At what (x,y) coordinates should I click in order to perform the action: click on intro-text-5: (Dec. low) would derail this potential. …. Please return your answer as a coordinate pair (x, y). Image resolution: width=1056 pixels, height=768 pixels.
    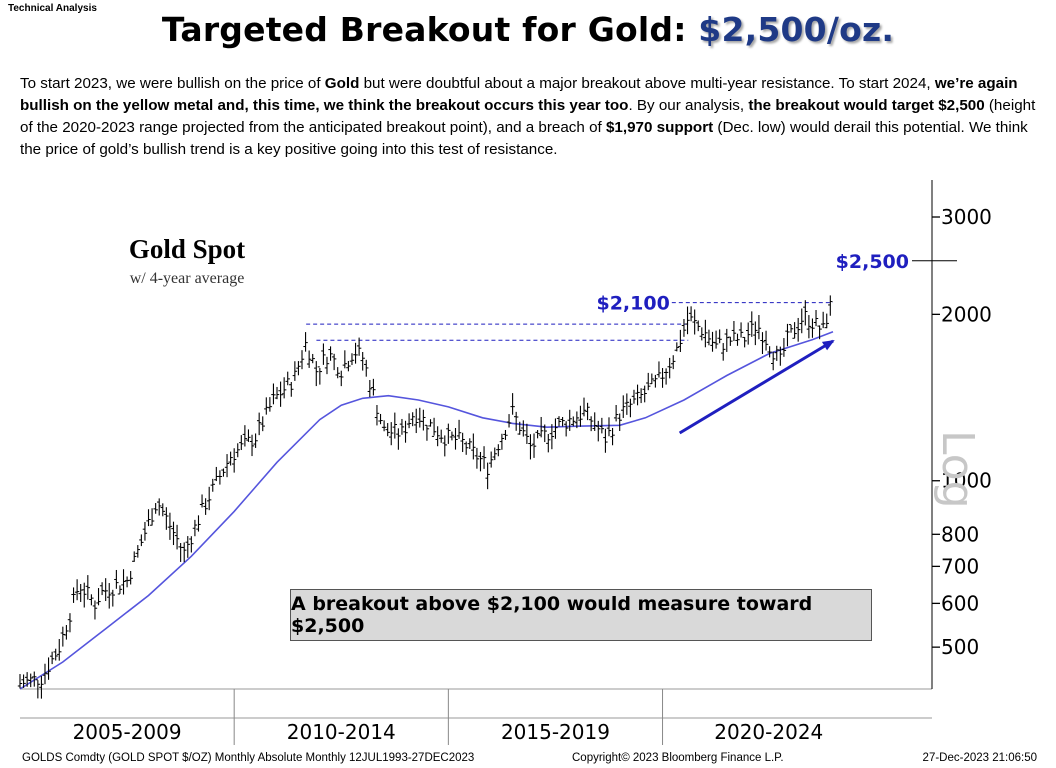
    Looking at the image, I should click on (524, 138).